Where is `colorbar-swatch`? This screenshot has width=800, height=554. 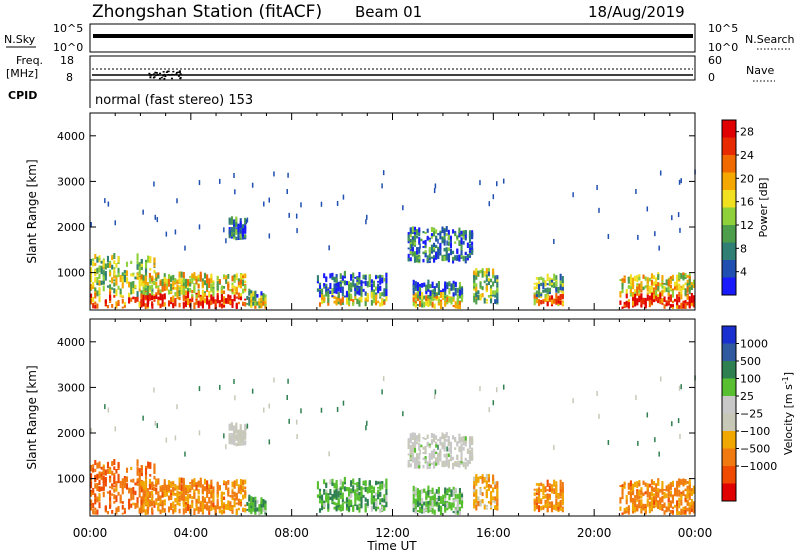 colorbar-swatch is located at coordinates (729, 492).